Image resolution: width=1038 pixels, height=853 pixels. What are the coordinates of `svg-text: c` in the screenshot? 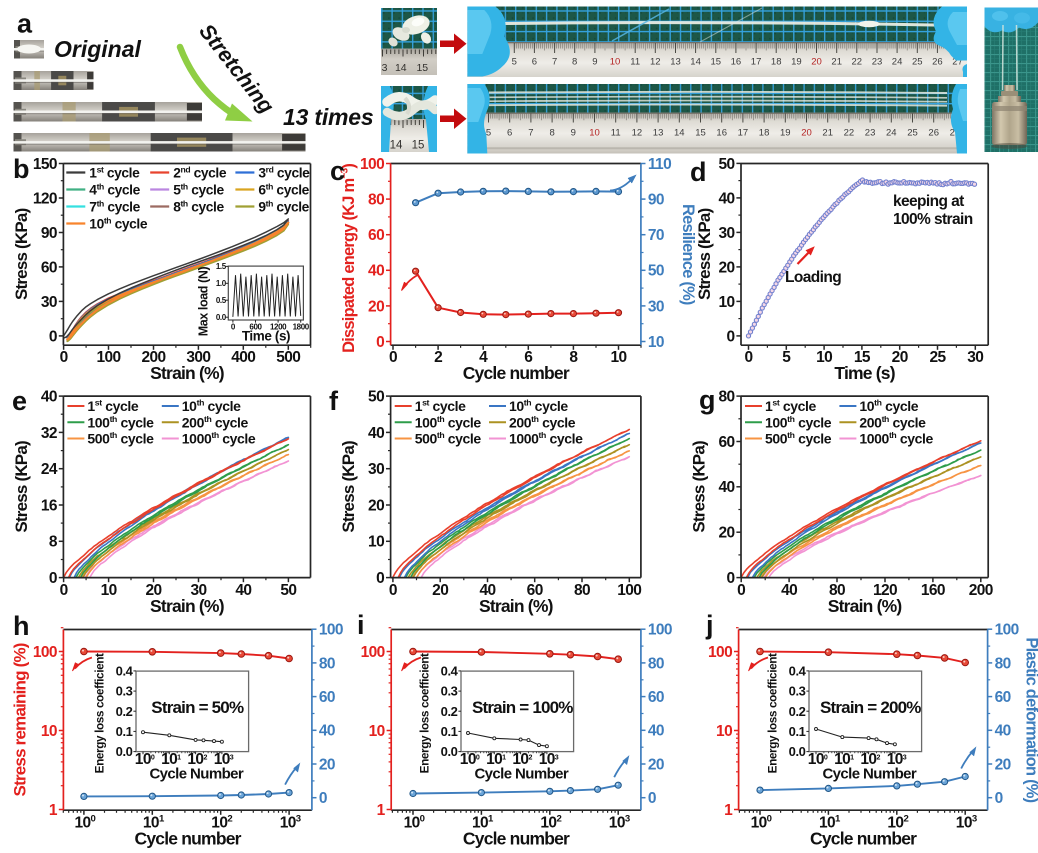 It's located at (337, 171).